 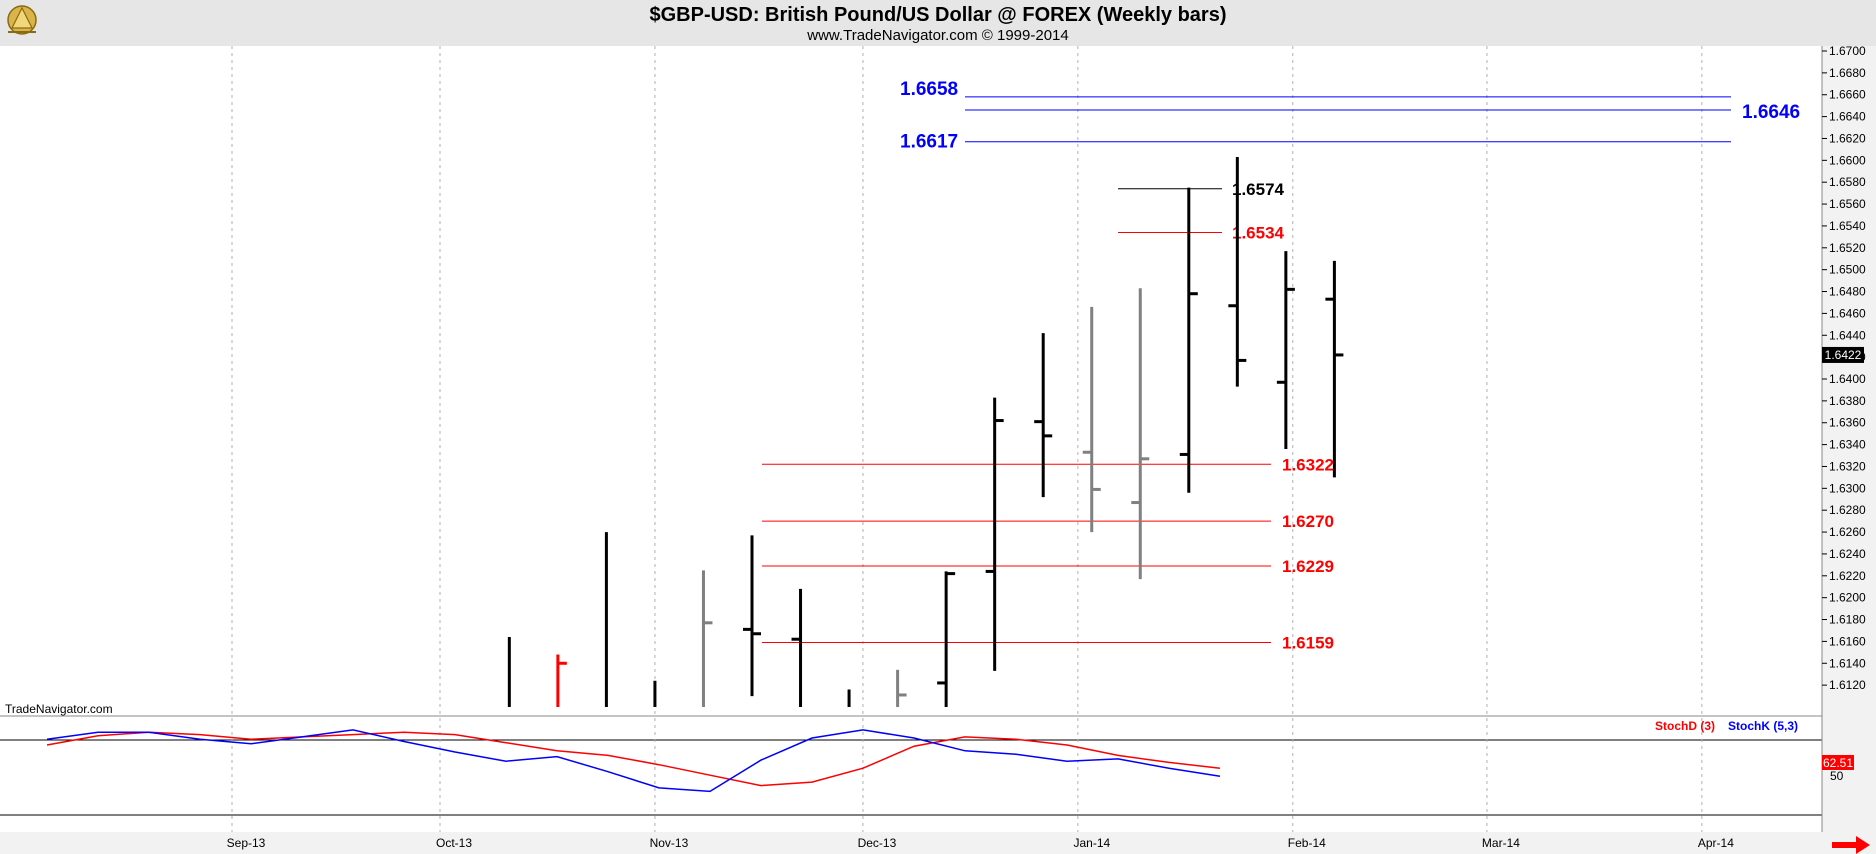 I want to click on price-axis-panel, so click(x=1849, y=450).